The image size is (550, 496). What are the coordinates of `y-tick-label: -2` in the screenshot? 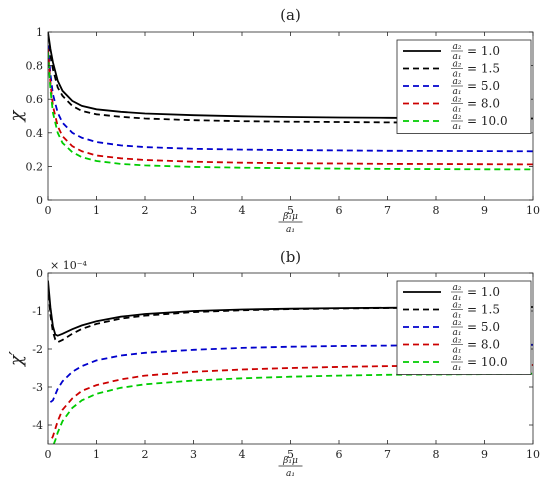 It's located at (37, 349).